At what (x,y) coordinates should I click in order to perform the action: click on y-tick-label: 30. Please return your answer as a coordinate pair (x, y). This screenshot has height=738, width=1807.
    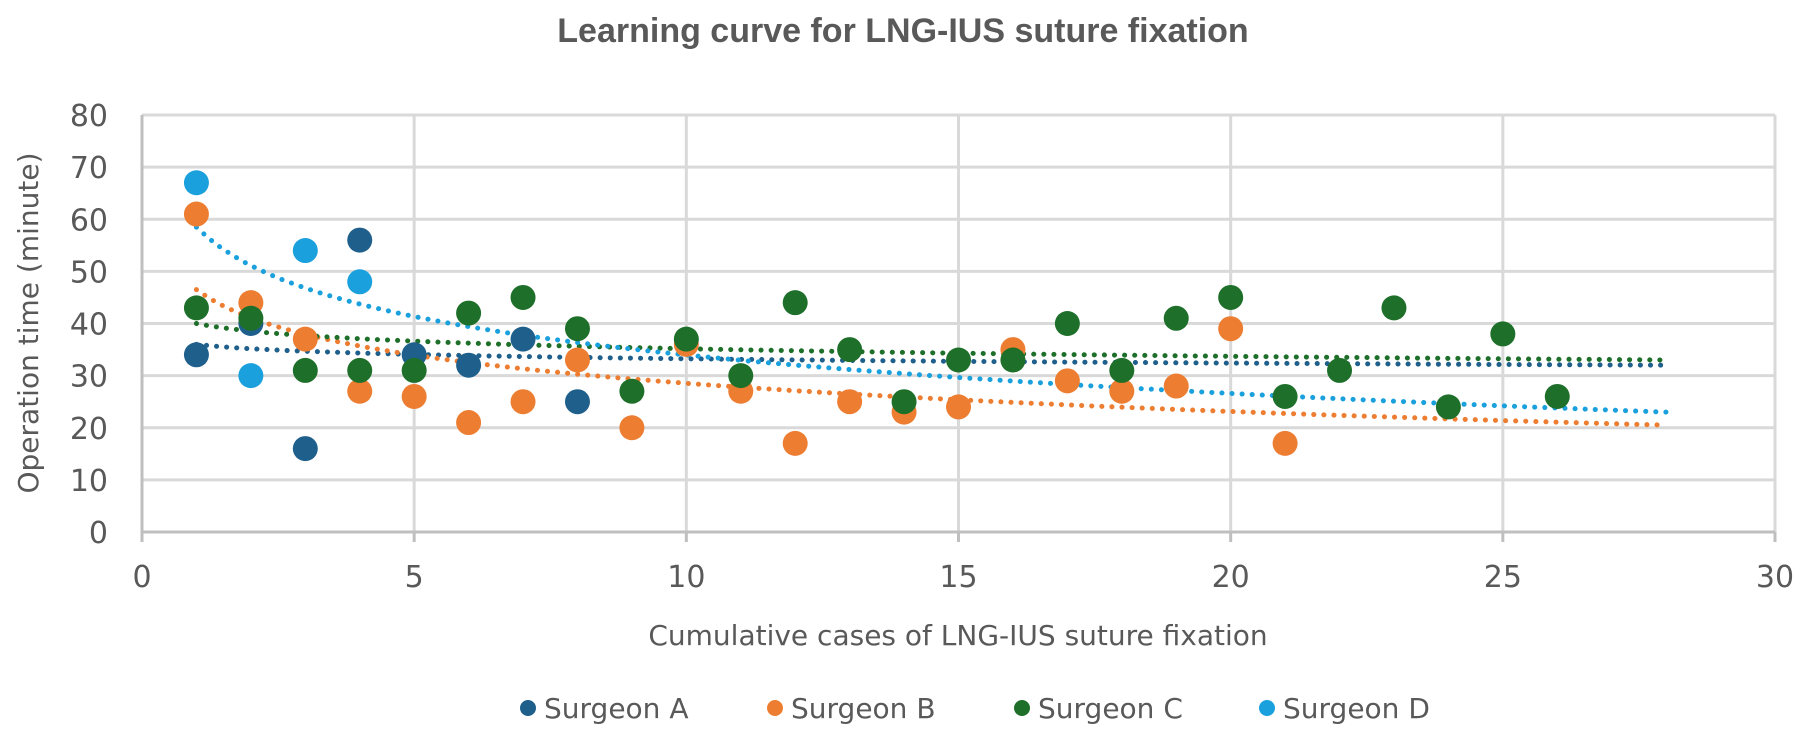
    Looking at the image, I should click on (89, 377).